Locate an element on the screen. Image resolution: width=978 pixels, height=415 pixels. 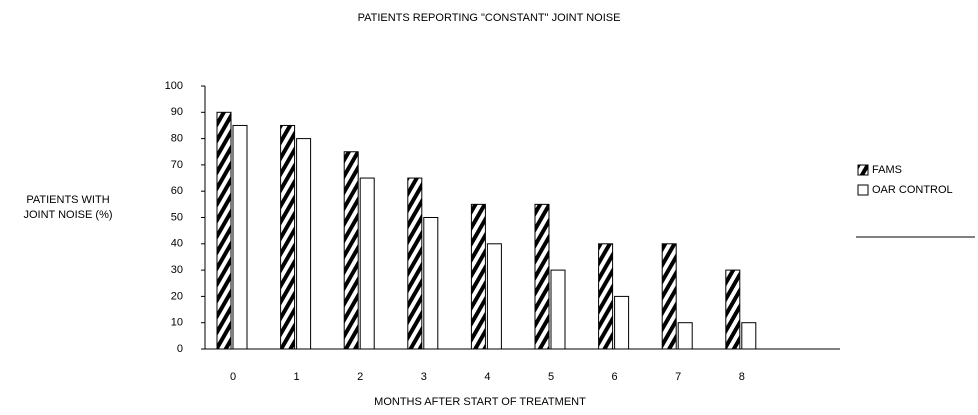
x-tick-label: 6 is located at coordinates (615, 377).